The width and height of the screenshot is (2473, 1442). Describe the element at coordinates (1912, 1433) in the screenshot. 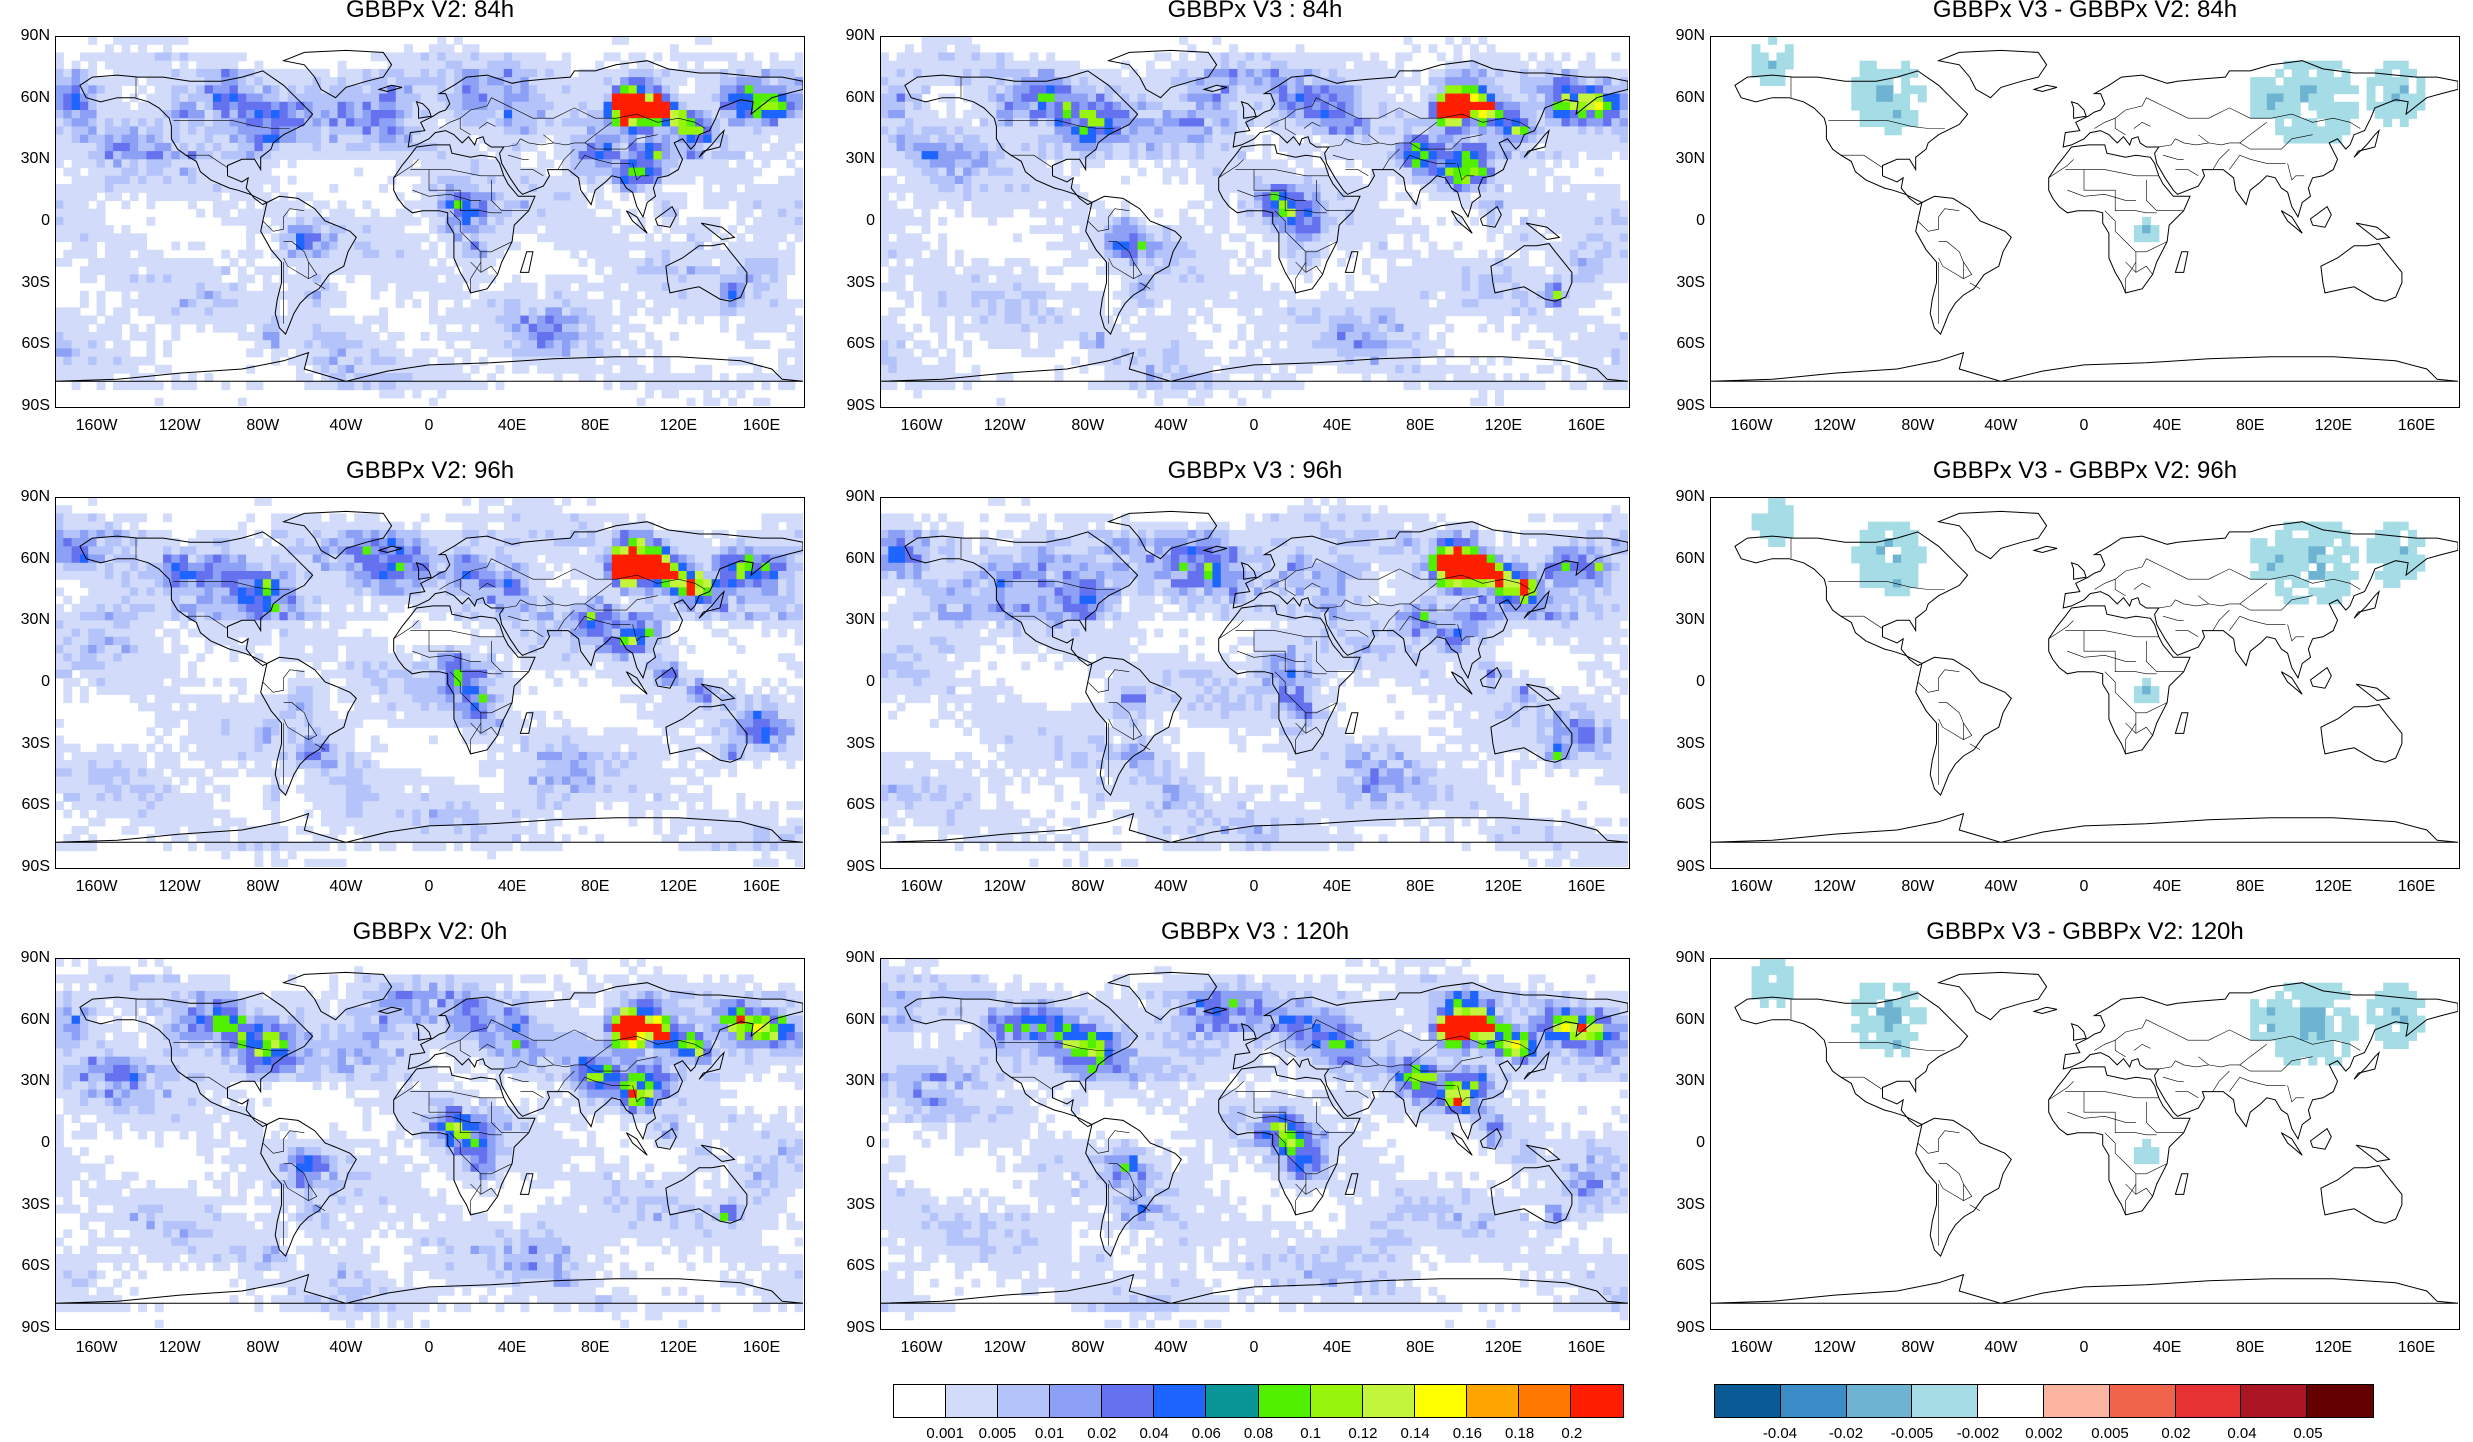

I see `colorbar-label: -0.005` at that location.